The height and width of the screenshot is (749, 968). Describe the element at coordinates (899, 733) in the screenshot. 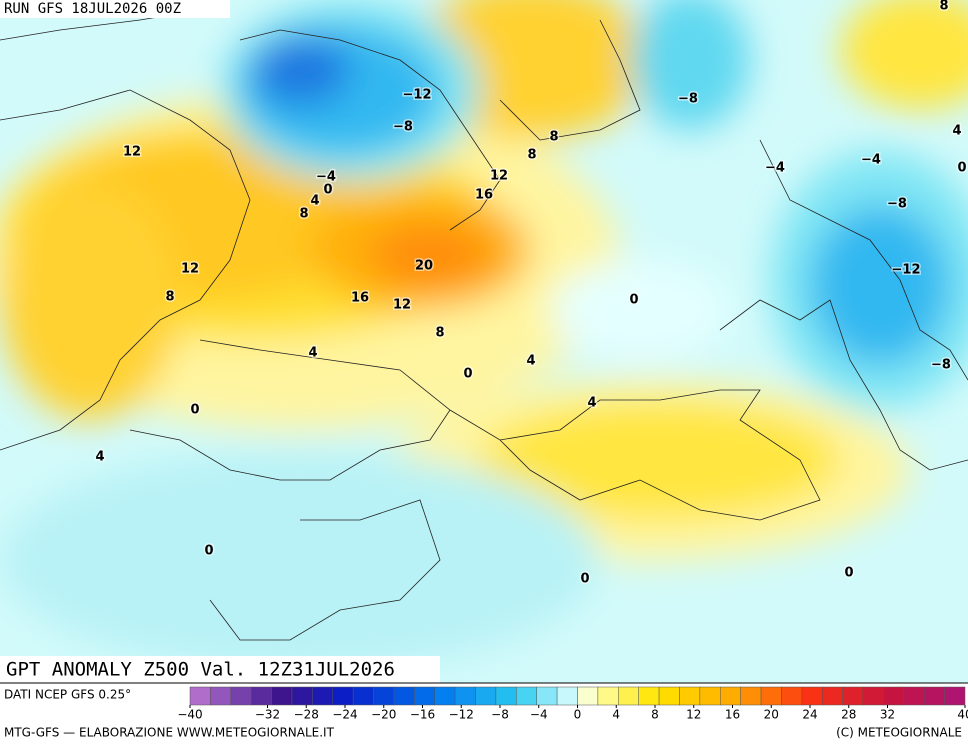

I see `copyright: (C) METEOGIORNALE` at that location.